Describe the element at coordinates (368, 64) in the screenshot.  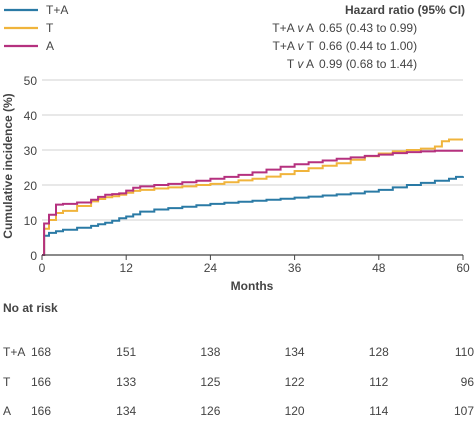
I see `hazard-ratio-value: 0.99 (0.68 to 1.44)` at that location.